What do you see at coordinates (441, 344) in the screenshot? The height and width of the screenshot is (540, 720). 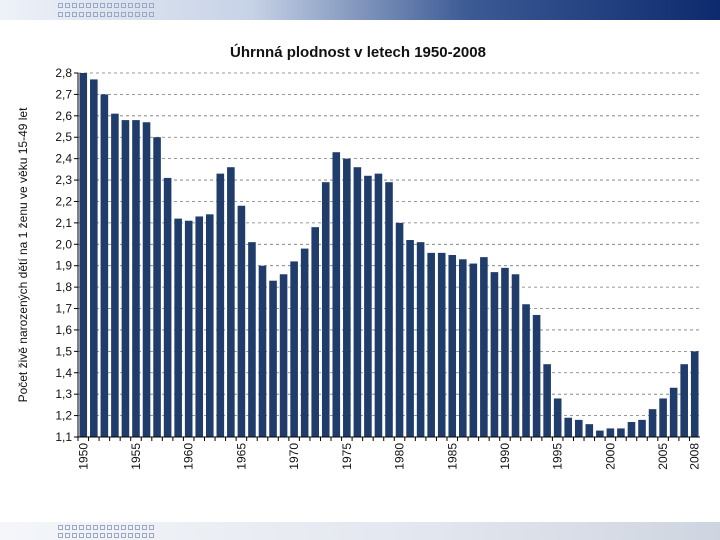 I see `bar-1984` at bounding box center [441, 344].